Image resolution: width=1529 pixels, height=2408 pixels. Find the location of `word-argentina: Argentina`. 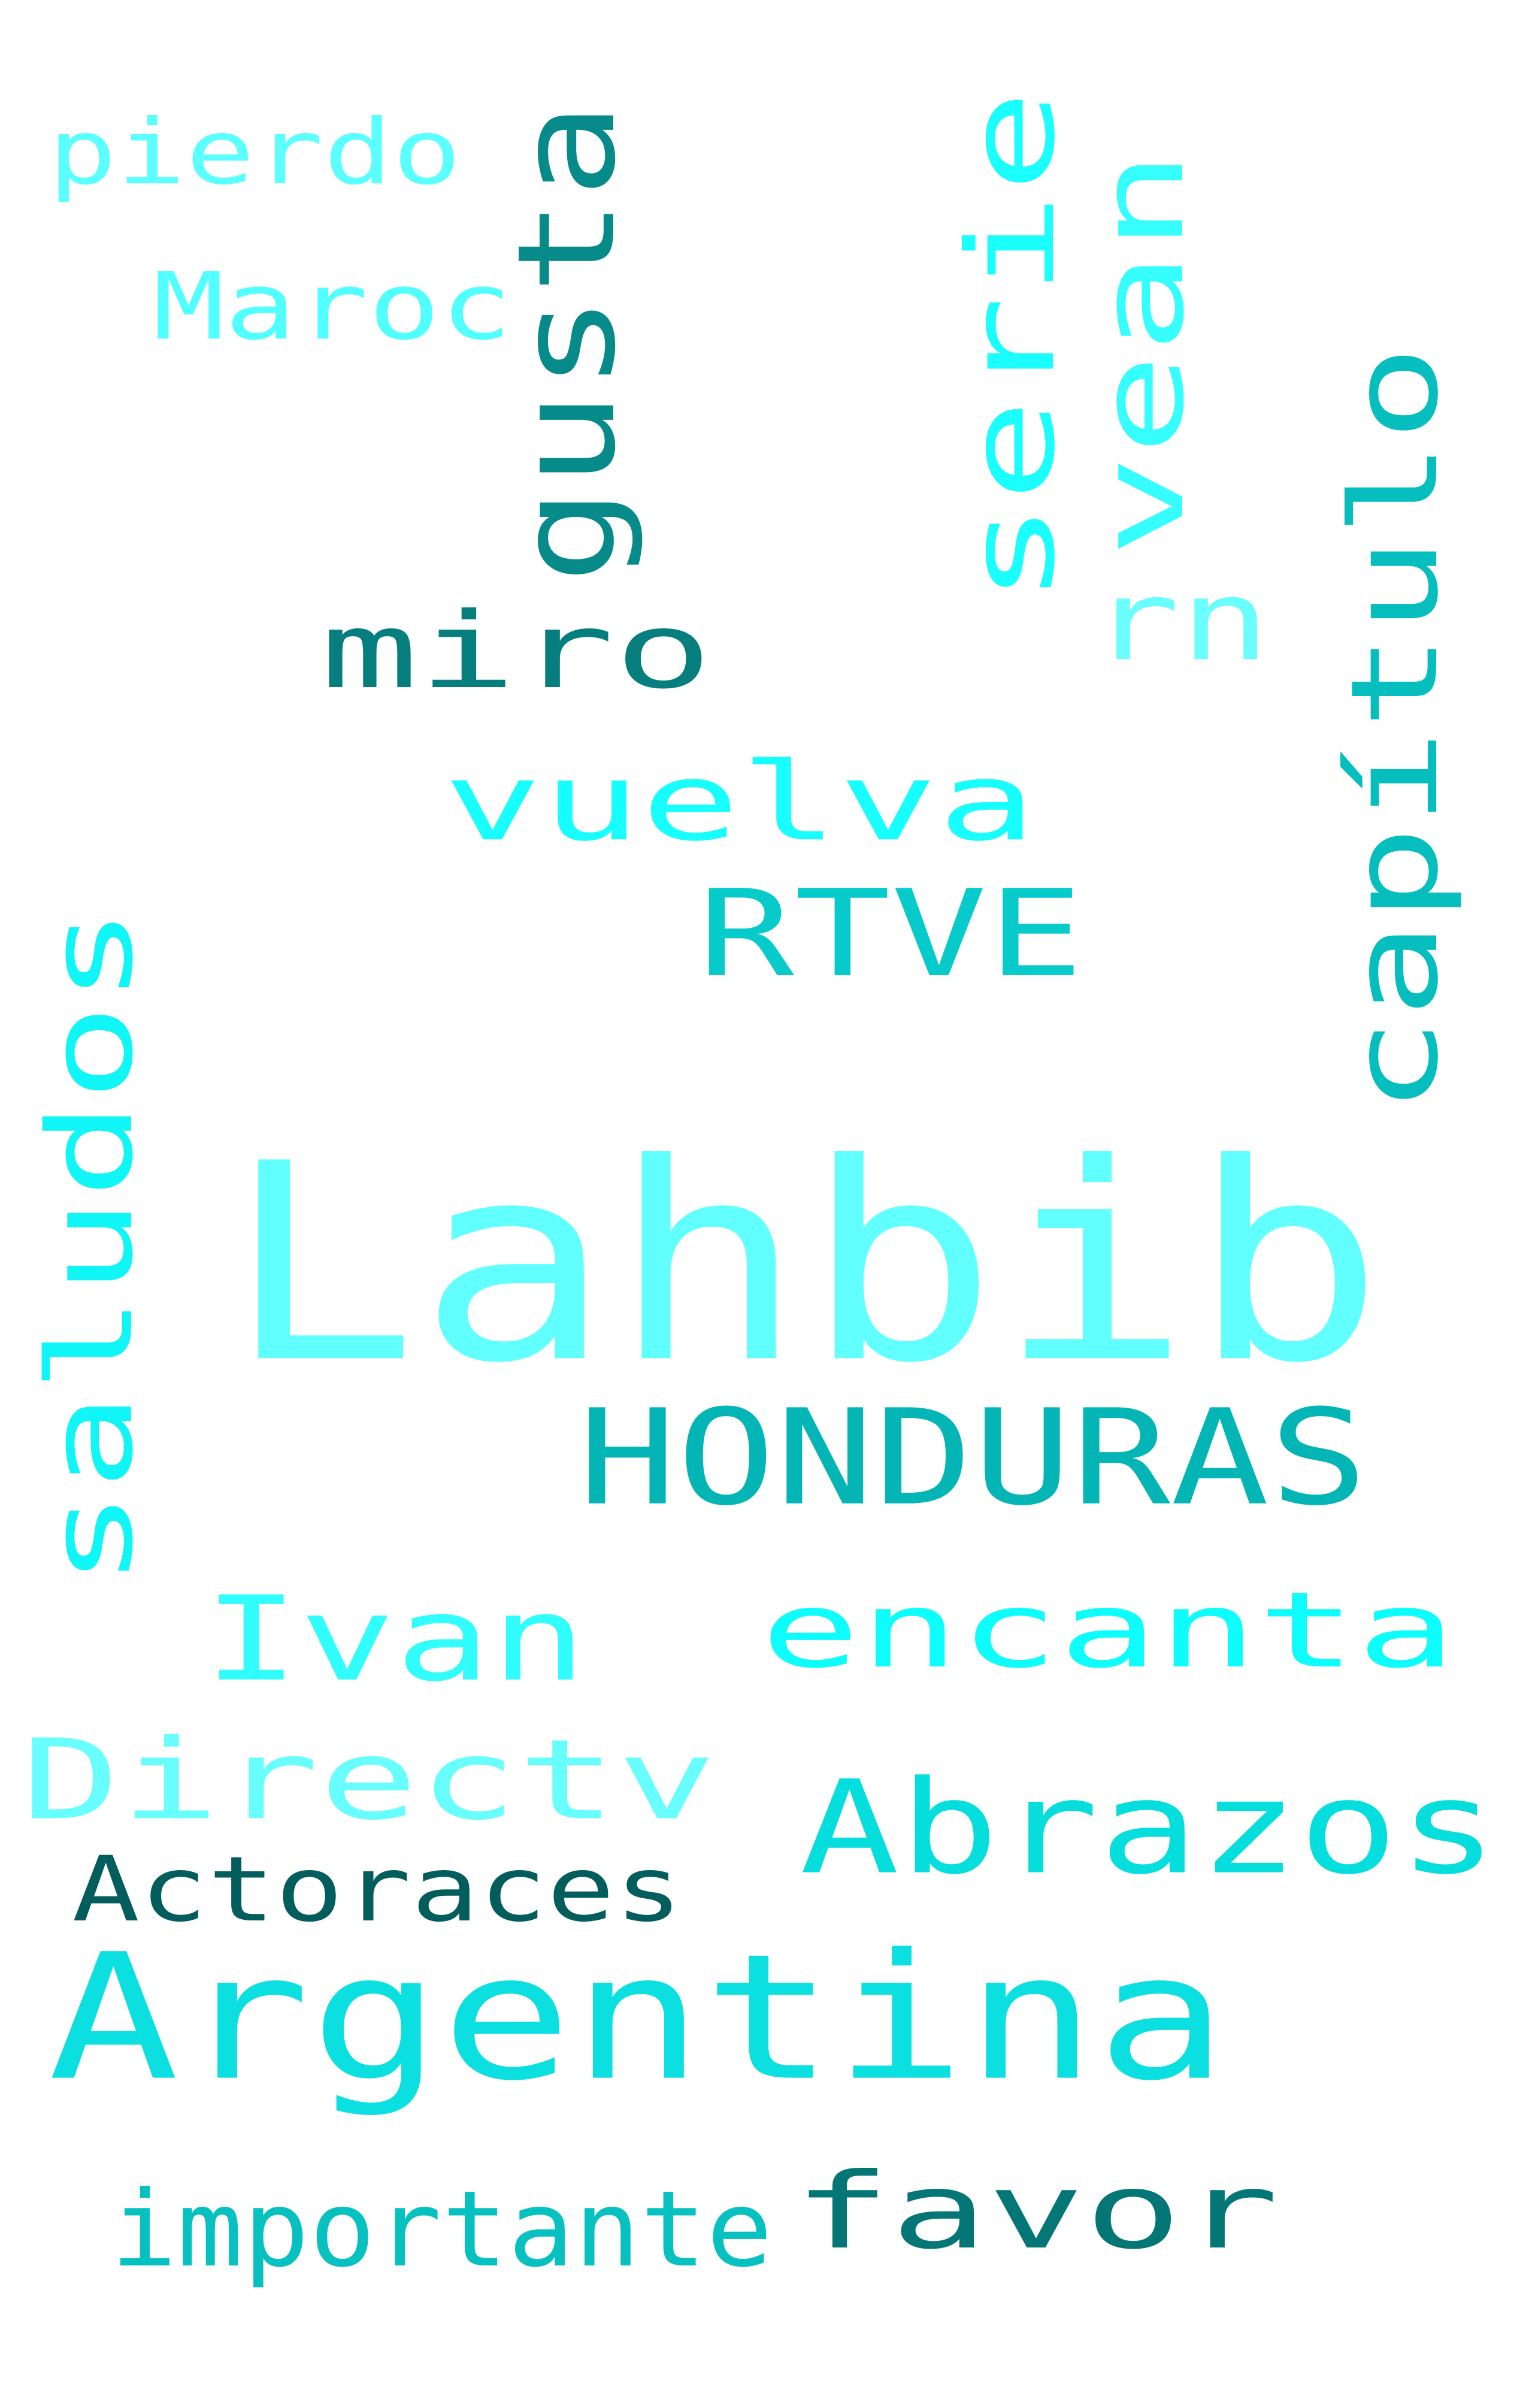

word-argentina: Argentina is located at coordinates (638, 2018).